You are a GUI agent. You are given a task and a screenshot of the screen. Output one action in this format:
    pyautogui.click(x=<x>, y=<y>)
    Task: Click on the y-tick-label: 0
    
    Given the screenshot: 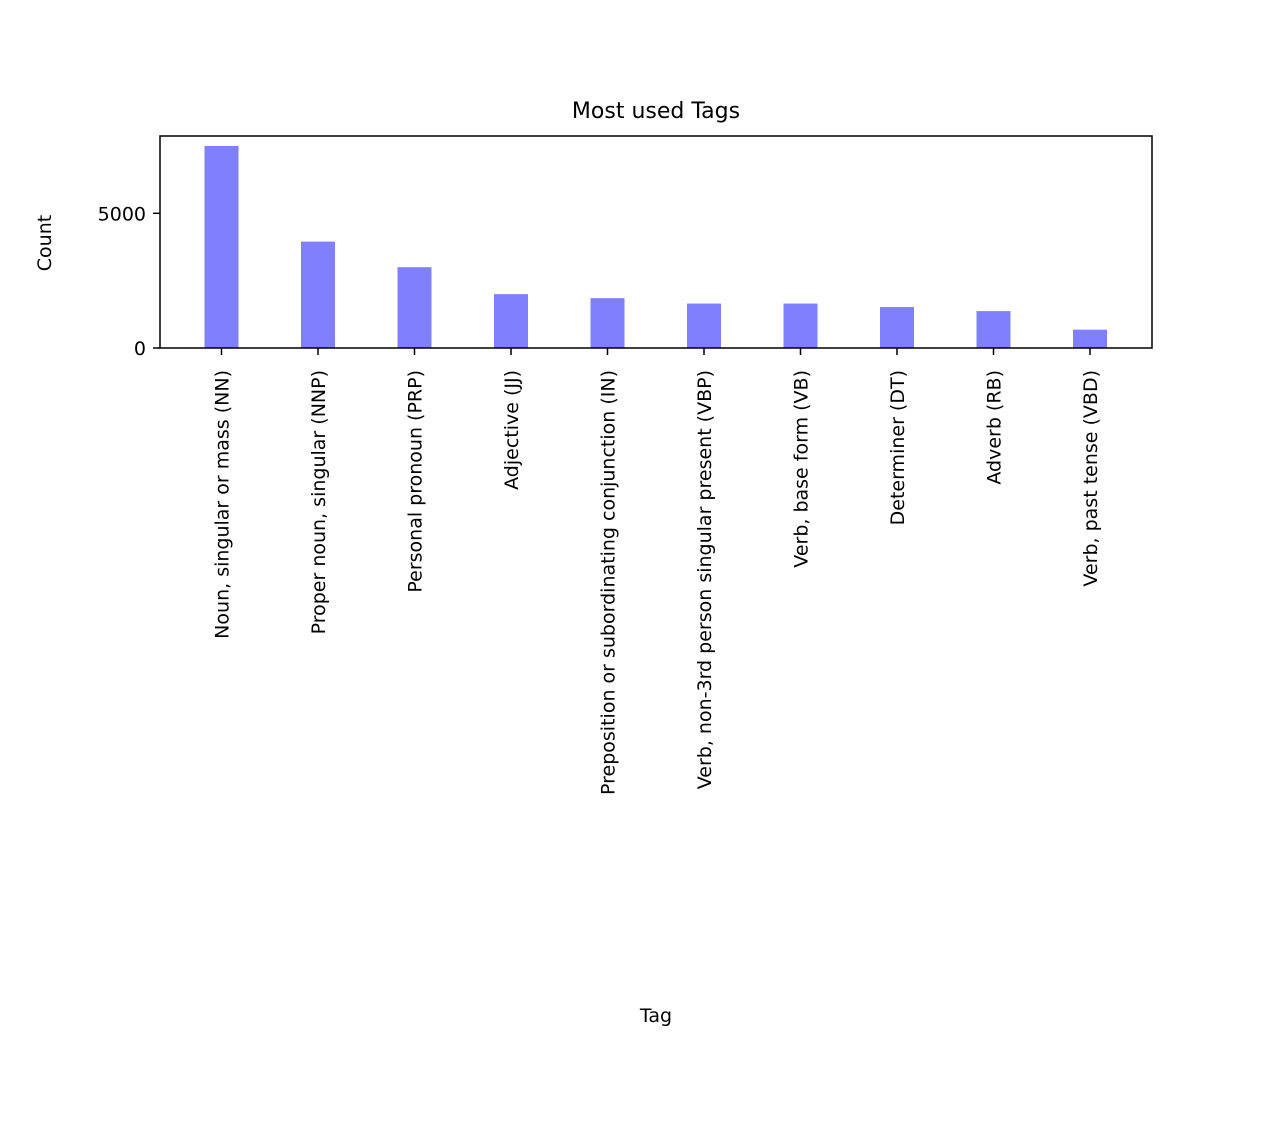 What is the action you would take?
    pyautogui.click(x=140, y=349)
    